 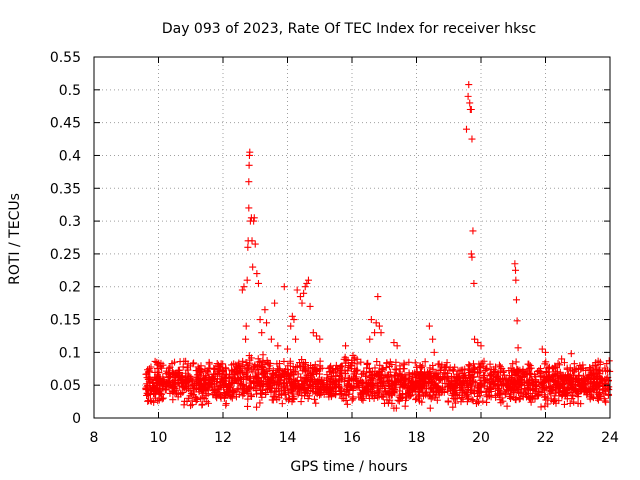 What do you see at coordinates (65, 189) in the screenshot?
I see `y-tick-label: 0.35` at bounding box center [65, 189].